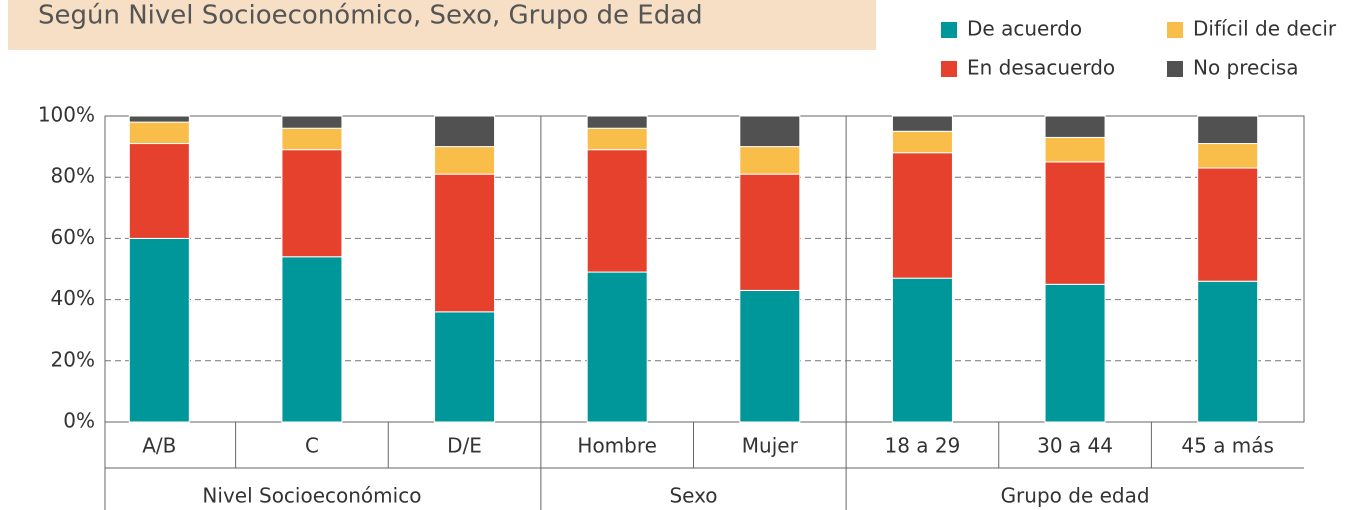 The width and height of the screenshot is (1353, 510). Describe the element at coordinates (1075, 446) in the screenshot. I see `x-tick-label: 30 a 44` at that location.